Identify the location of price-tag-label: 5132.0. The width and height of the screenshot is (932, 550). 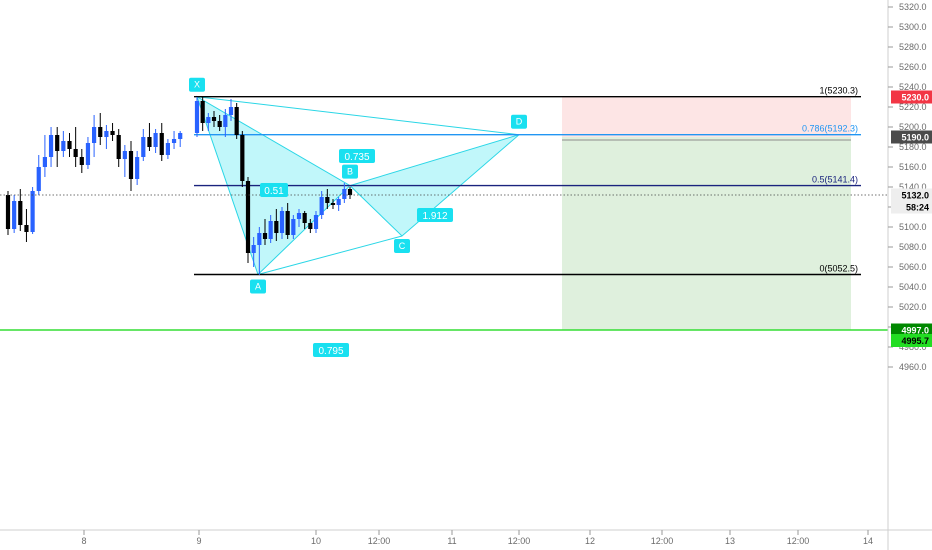
(915, 196).